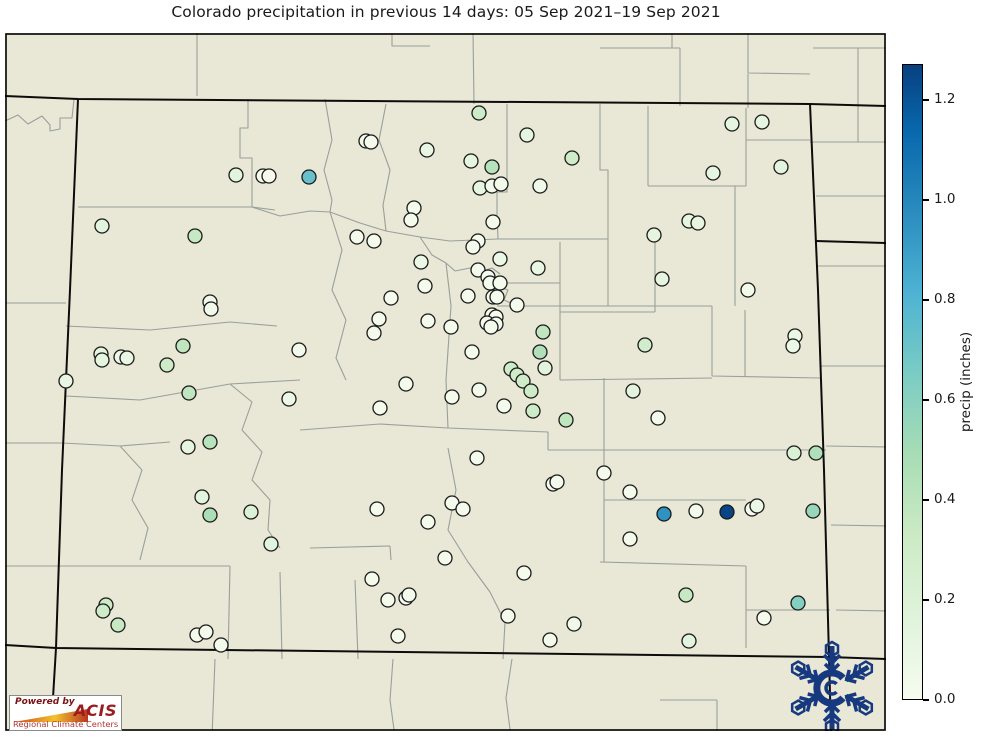 The height and width of the screenshot is (737, 986). I want to click on colorbar-tick-label: 0.0, so click(945, 699).